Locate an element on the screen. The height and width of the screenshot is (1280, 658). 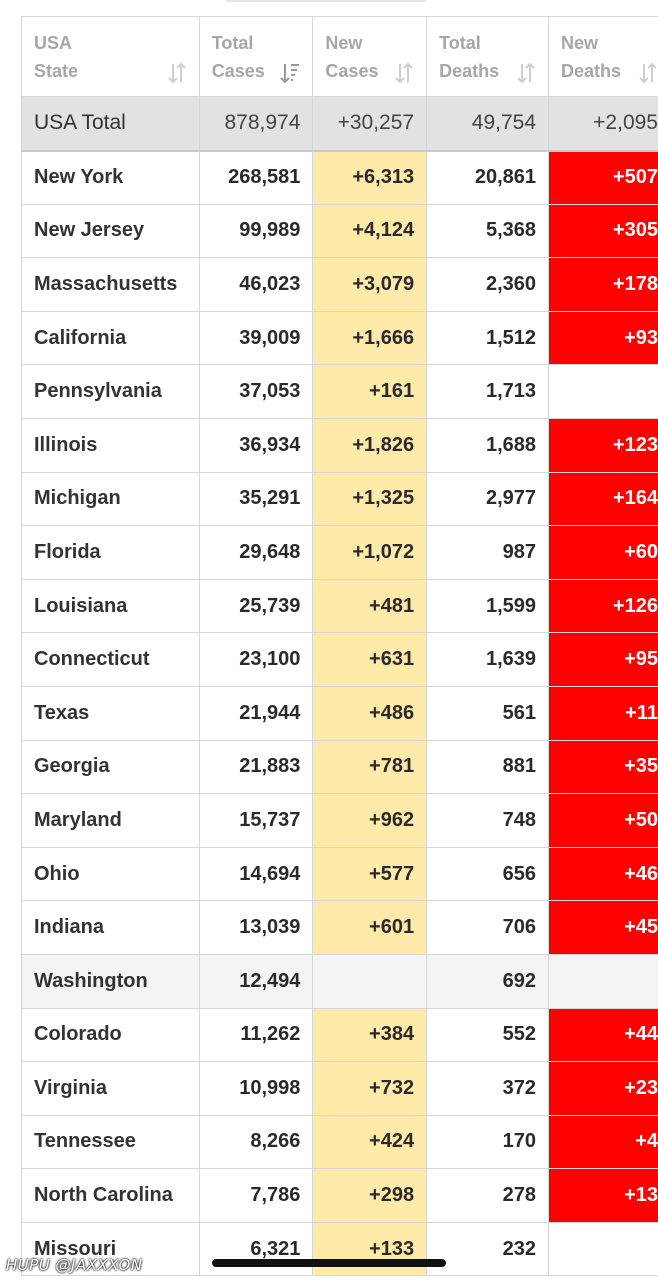
total-deaths-cell: 656 is located at coordinates (488, 874).